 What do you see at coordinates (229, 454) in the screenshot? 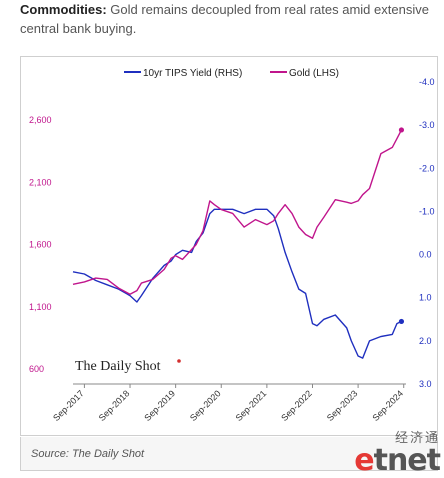
I see `source-box: Source: The Daily Shot` at bounding box center [229, 454].